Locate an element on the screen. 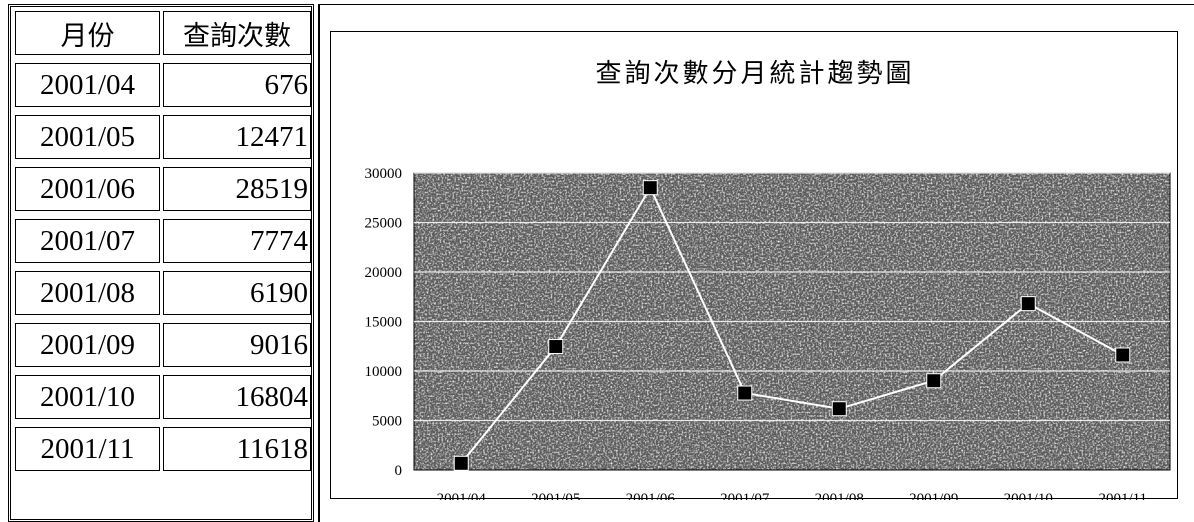  y-tick-label: 5000 is located at coordinates (387, 422).